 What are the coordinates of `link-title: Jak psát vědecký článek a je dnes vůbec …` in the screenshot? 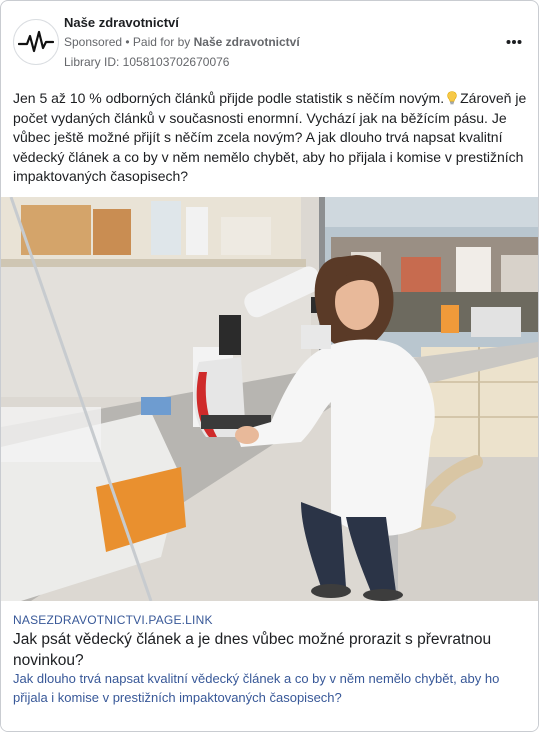 It's located at (252, 650).